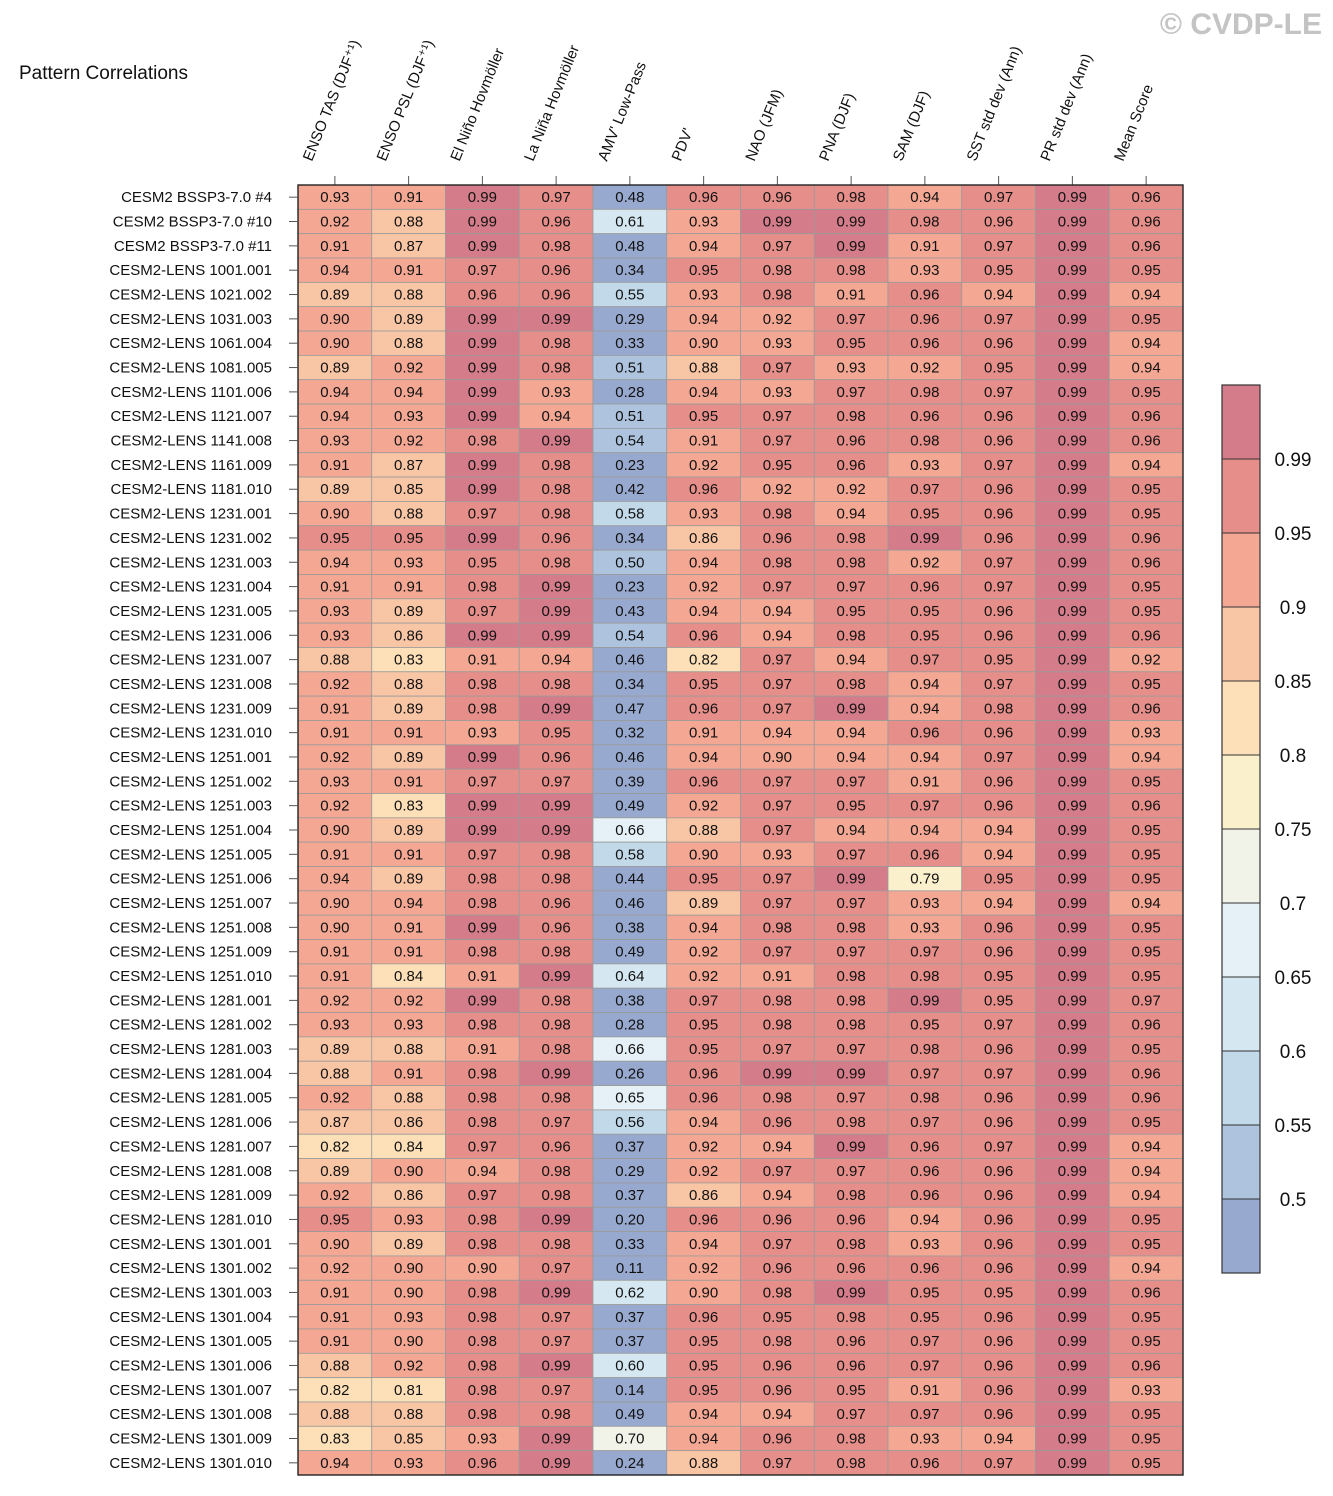 This screenshot has height=1496, width=1333. I want to click on cell-value-label: 0.48, so click(629, 197).